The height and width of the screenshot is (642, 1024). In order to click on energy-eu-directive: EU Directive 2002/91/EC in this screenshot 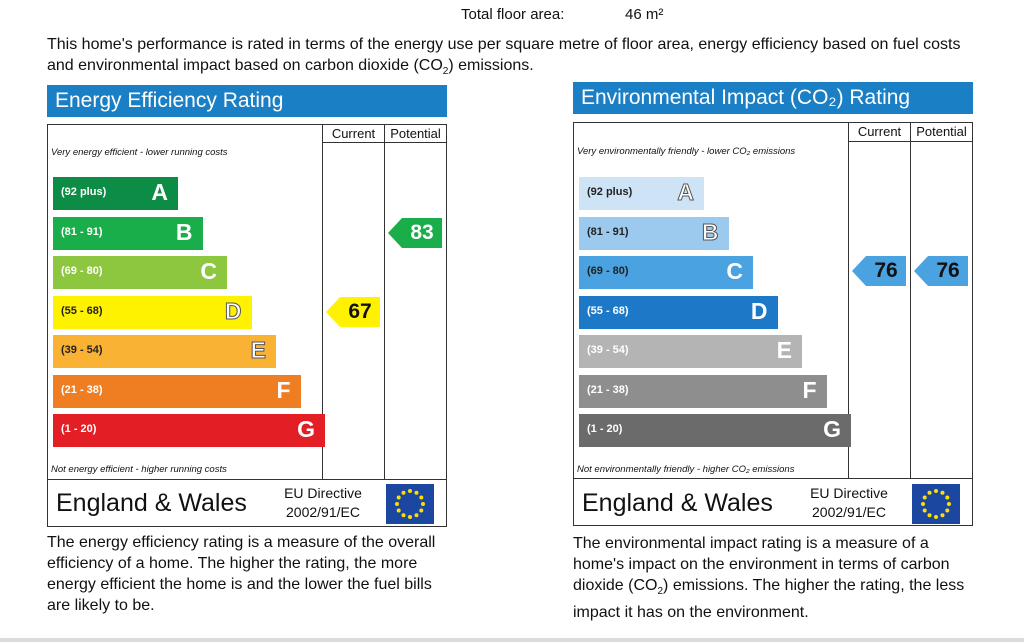, I will do `click(323, 503)`.